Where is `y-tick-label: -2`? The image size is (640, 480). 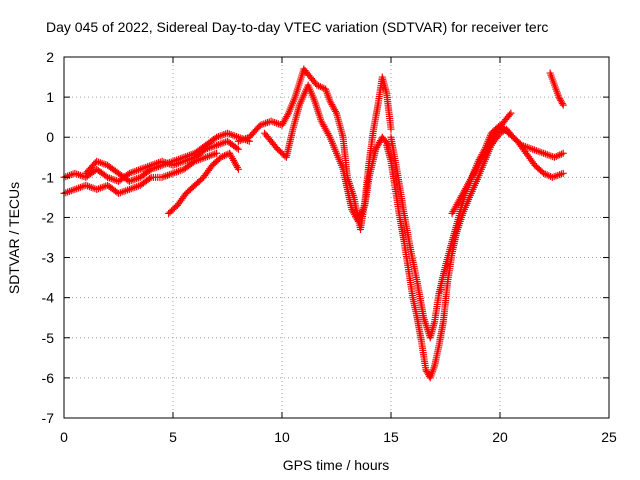
y-tick-label: -2 is located at coordinates (48, 217).